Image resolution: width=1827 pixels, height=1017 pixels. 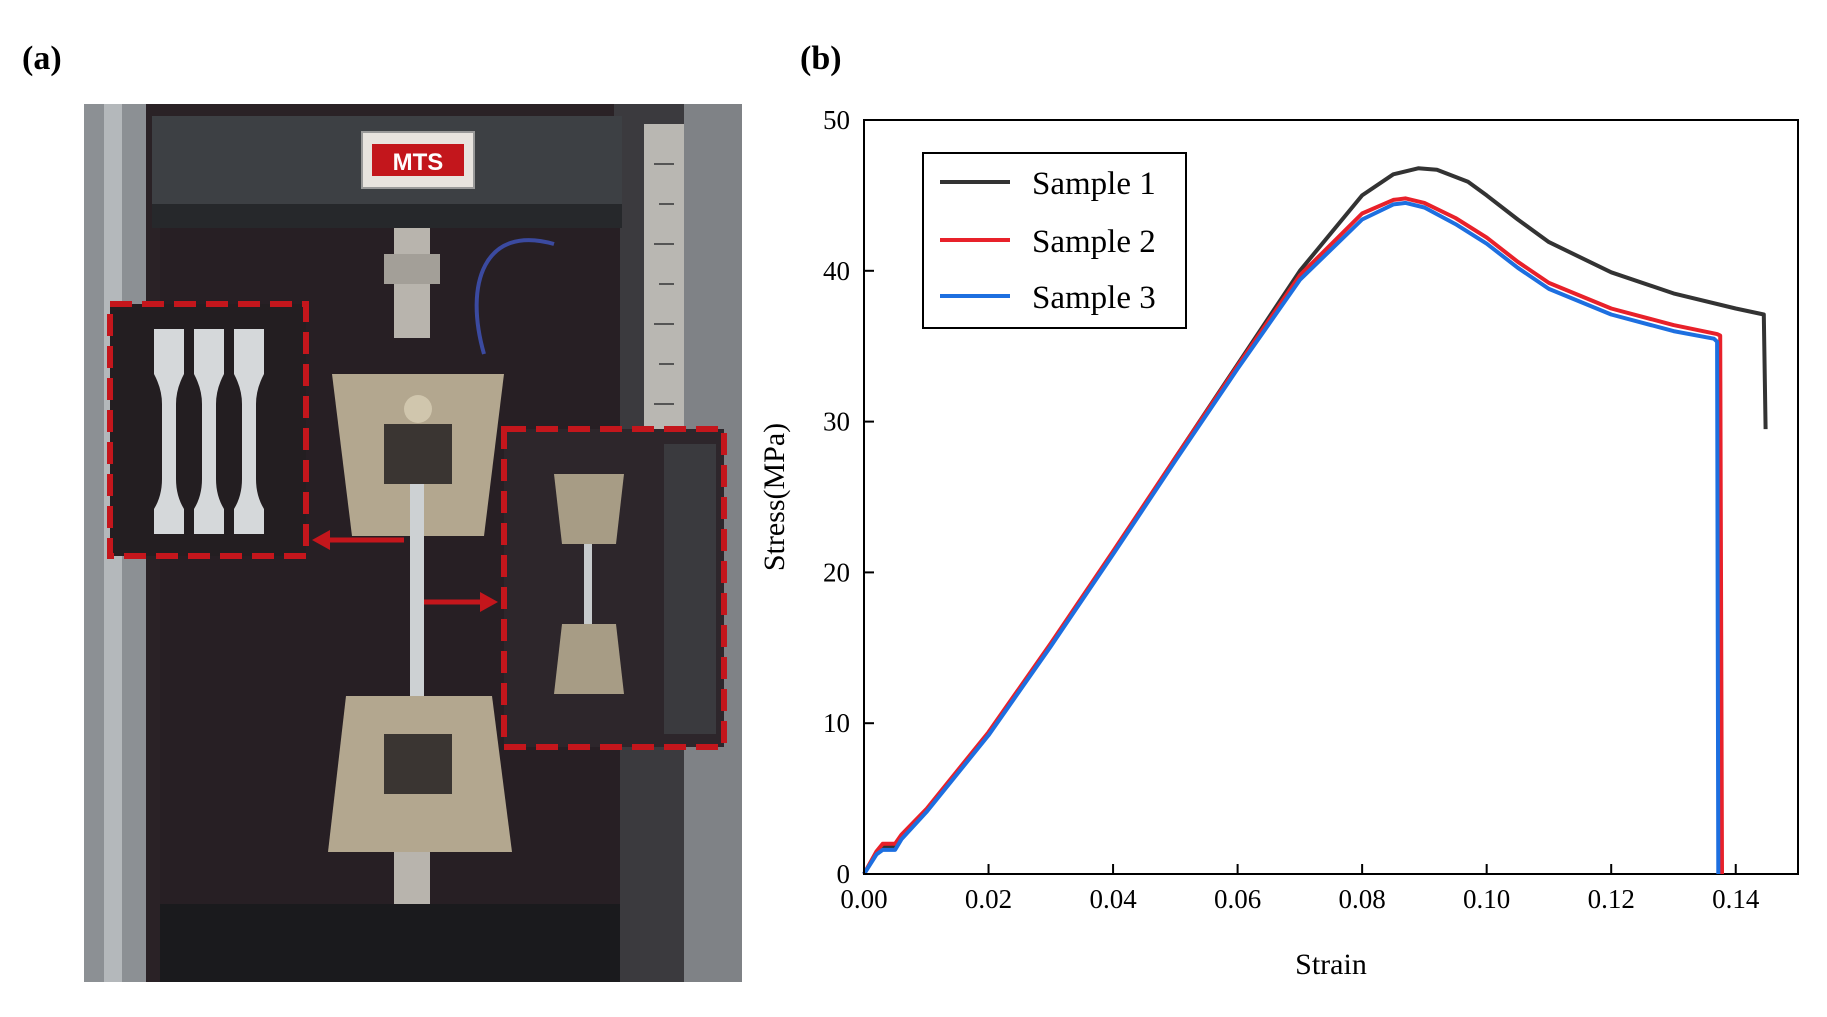 What do you see at coordinates (1094, 298) in the screenshot?
I see `legend-label-sample-3: Sample 3` at bounding box center [1094, 298].